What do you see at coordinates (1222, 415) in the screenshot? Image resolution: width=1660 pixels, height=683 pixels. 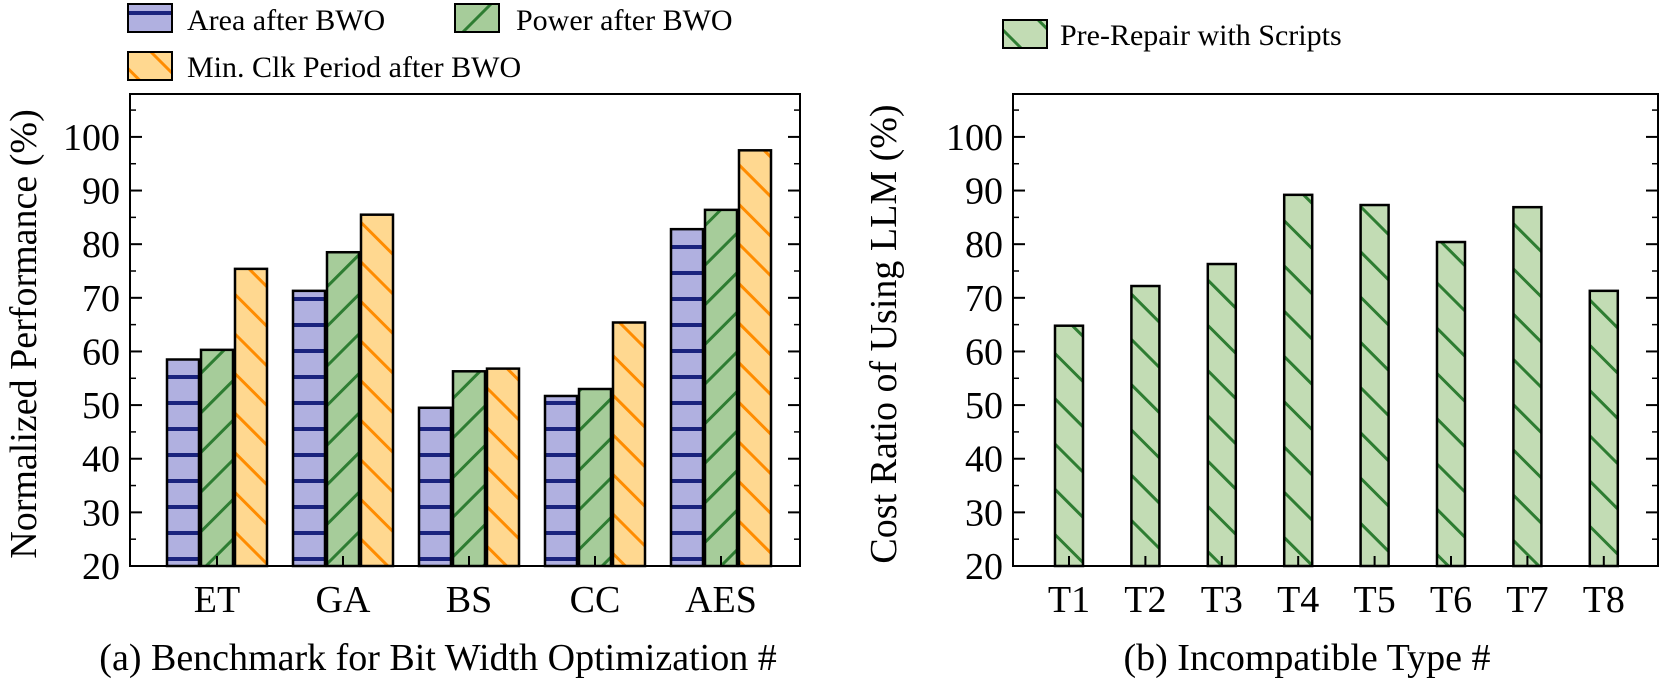 I see `bar-t3-pre-repair-with-scripts` at bounding box center [1222, 415].